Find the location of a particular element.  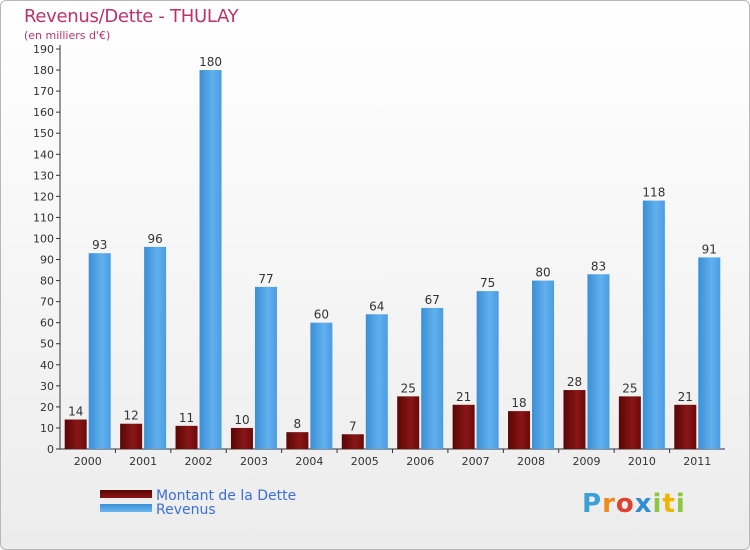

data-label: 11 is located at coordinates (186, 418).